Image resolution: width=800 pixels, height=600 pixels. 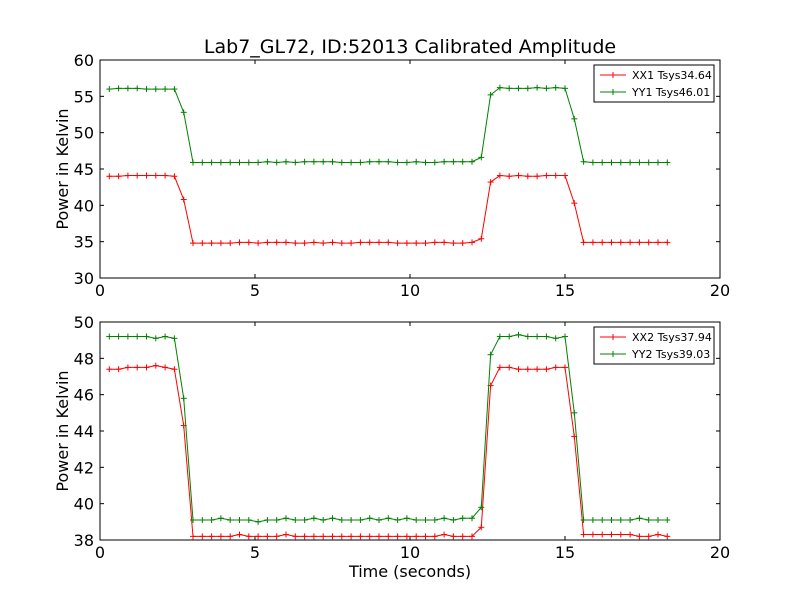 I want to click on y-tick-label: 38, so click(x=84, y=540).